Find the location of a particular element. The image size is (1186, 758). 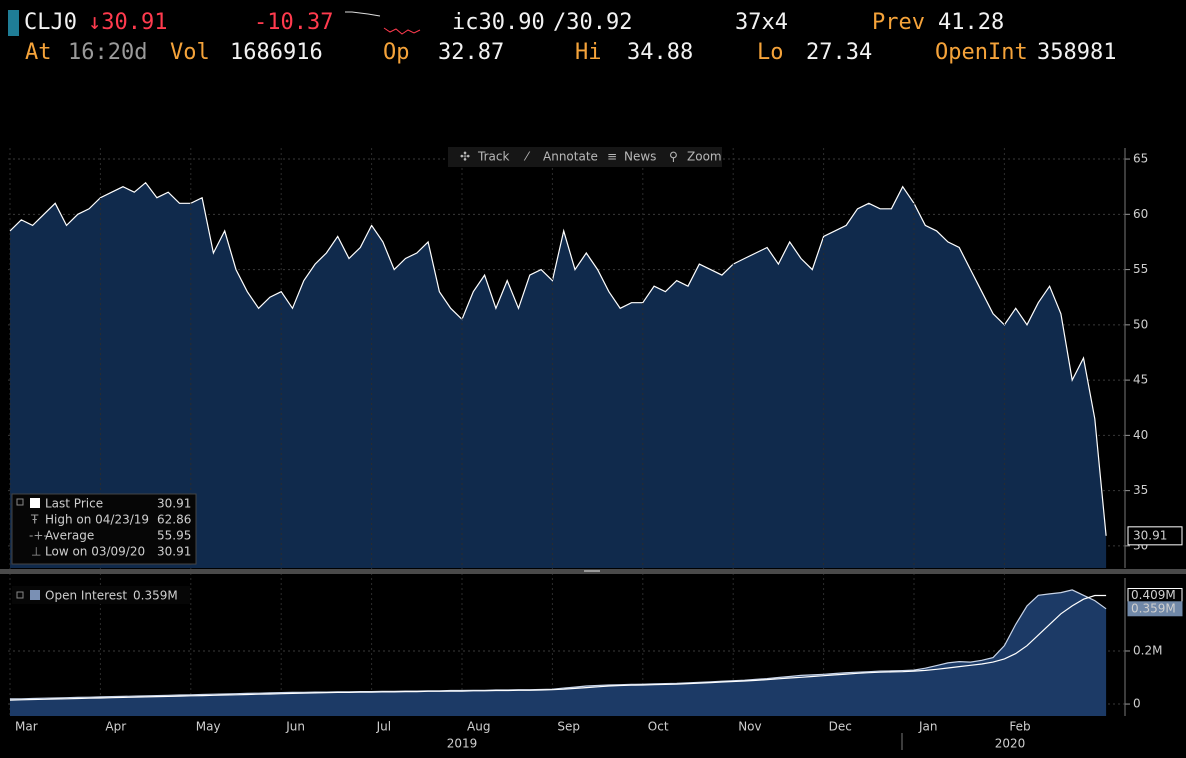

y-tick-label: 35 is located at coordinates (1140, 490).